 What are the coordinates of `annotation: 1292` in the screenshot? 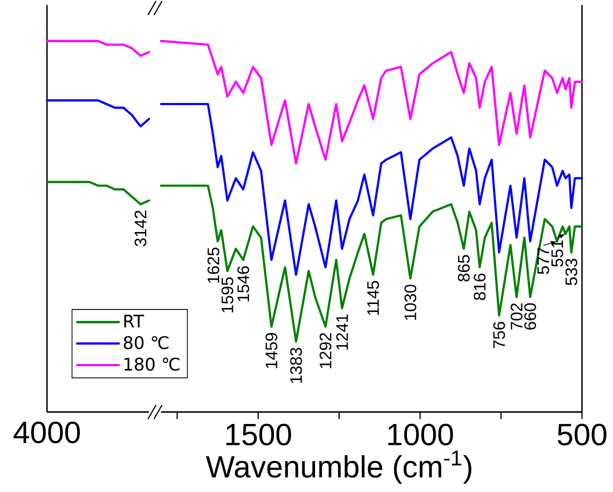 It's located at (326, 350).